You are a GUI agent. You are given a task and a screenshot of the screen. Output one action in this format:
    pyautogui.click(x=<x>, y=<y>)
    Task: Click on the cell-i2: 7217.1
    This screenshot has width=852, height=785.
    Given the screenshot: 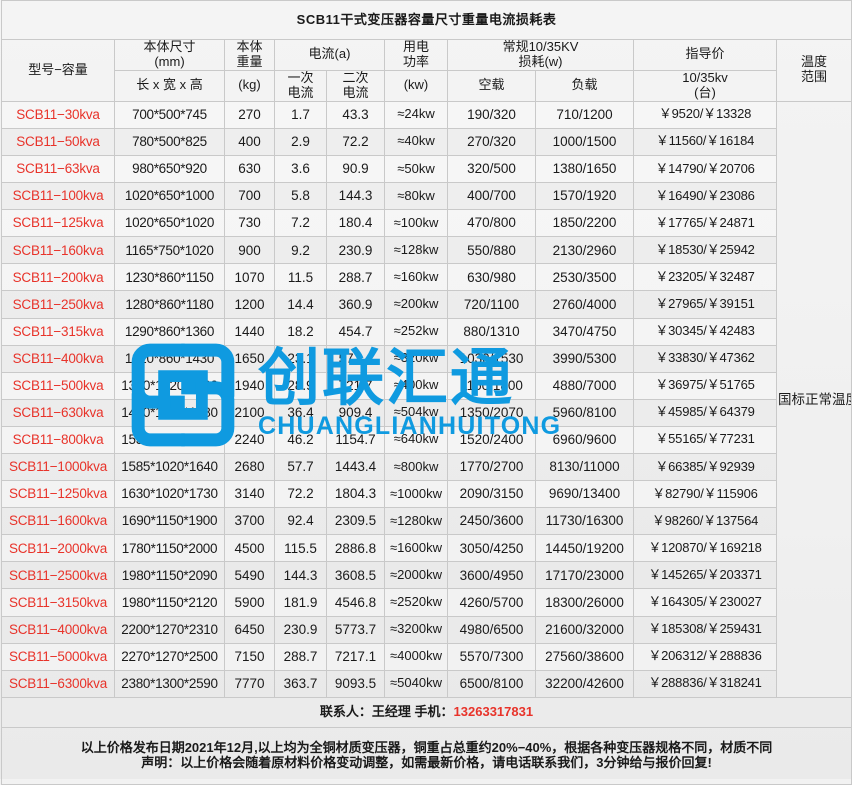 What is the action you would take?
    pyautogui.click(x=355, y=656)
    